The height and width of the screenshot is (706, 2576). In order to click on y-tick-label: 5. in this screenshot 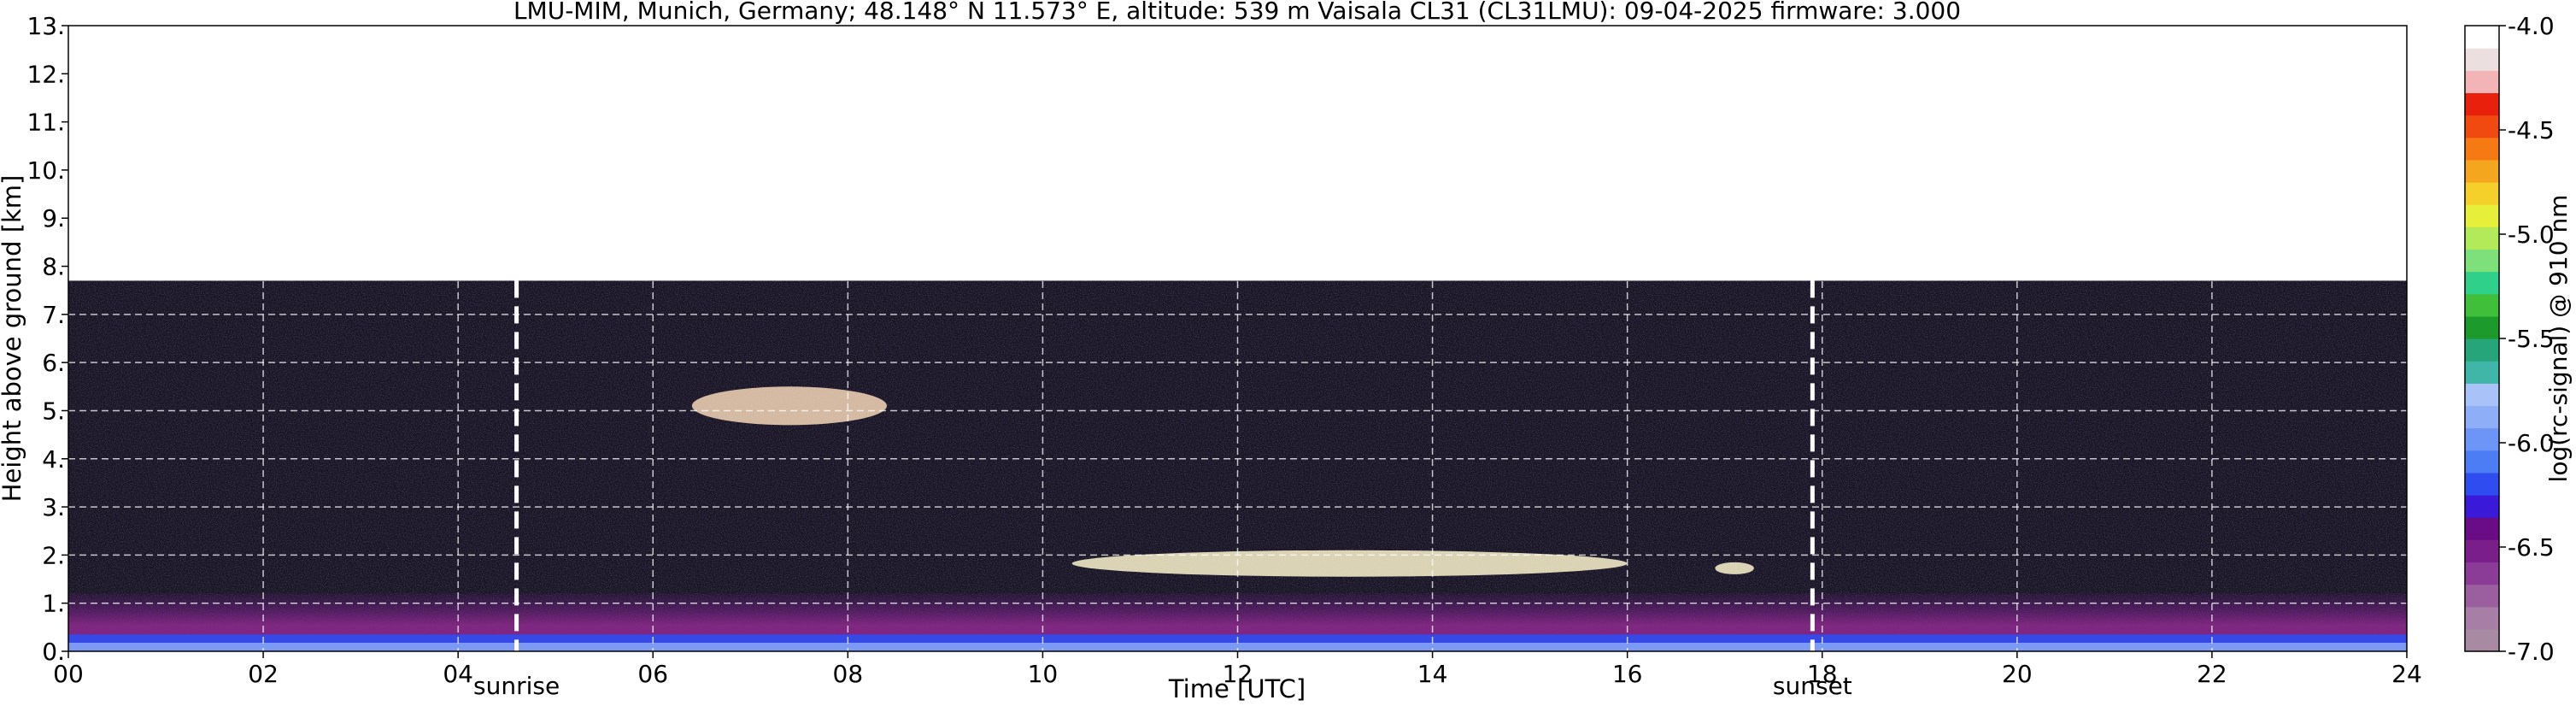, I will do `click(53, 411)`.